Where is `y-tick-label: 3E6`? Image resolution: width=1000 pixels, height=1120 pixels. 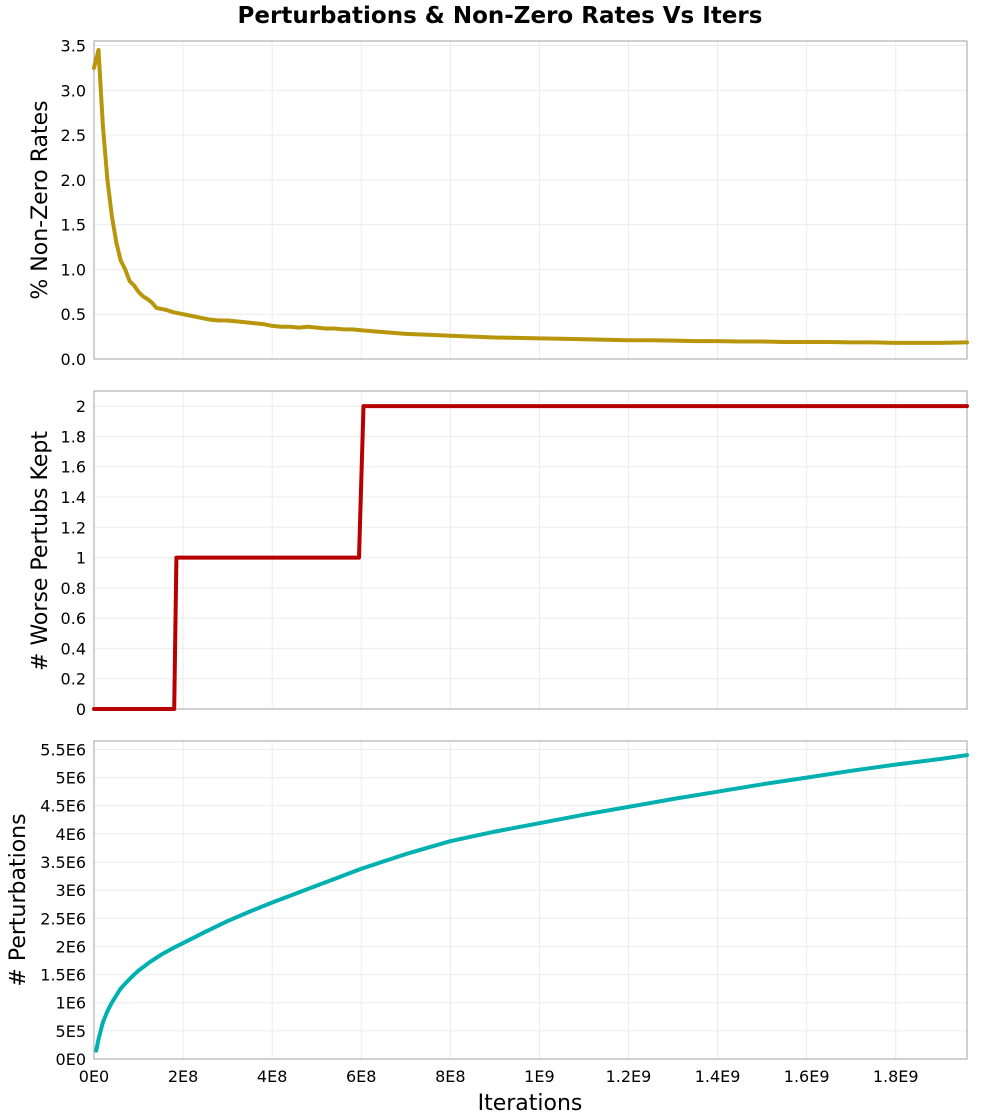 y-tick-label: 3E6 is located at coordinates (71, 890).